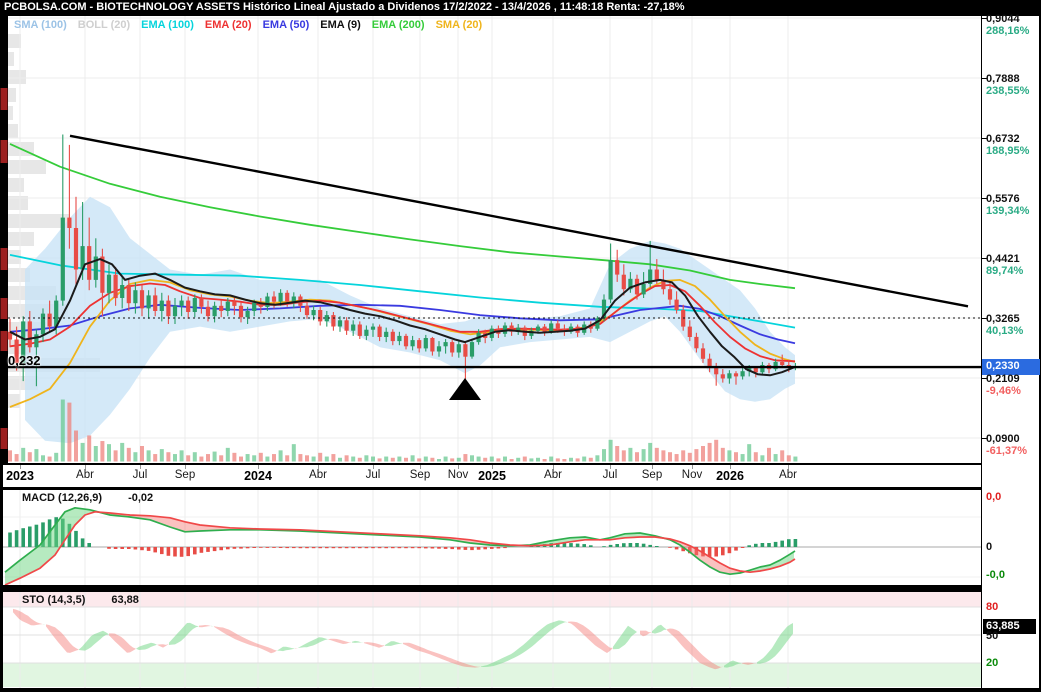 This screenshot has height=692, width=1041. What do you see at coordinates (1008, 151) in the screenshot?
I see `axis-percent: 188,95%` at bounding box center [1008, 151].